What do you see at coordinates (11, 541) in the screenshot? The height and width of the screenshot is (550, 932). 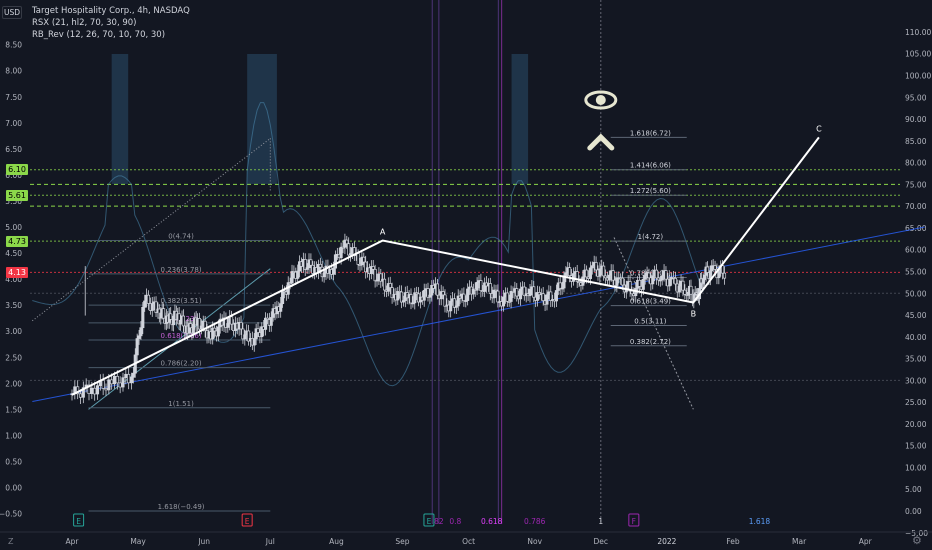 I see `zoom-icon: Z` at bounding box center [11, 541].